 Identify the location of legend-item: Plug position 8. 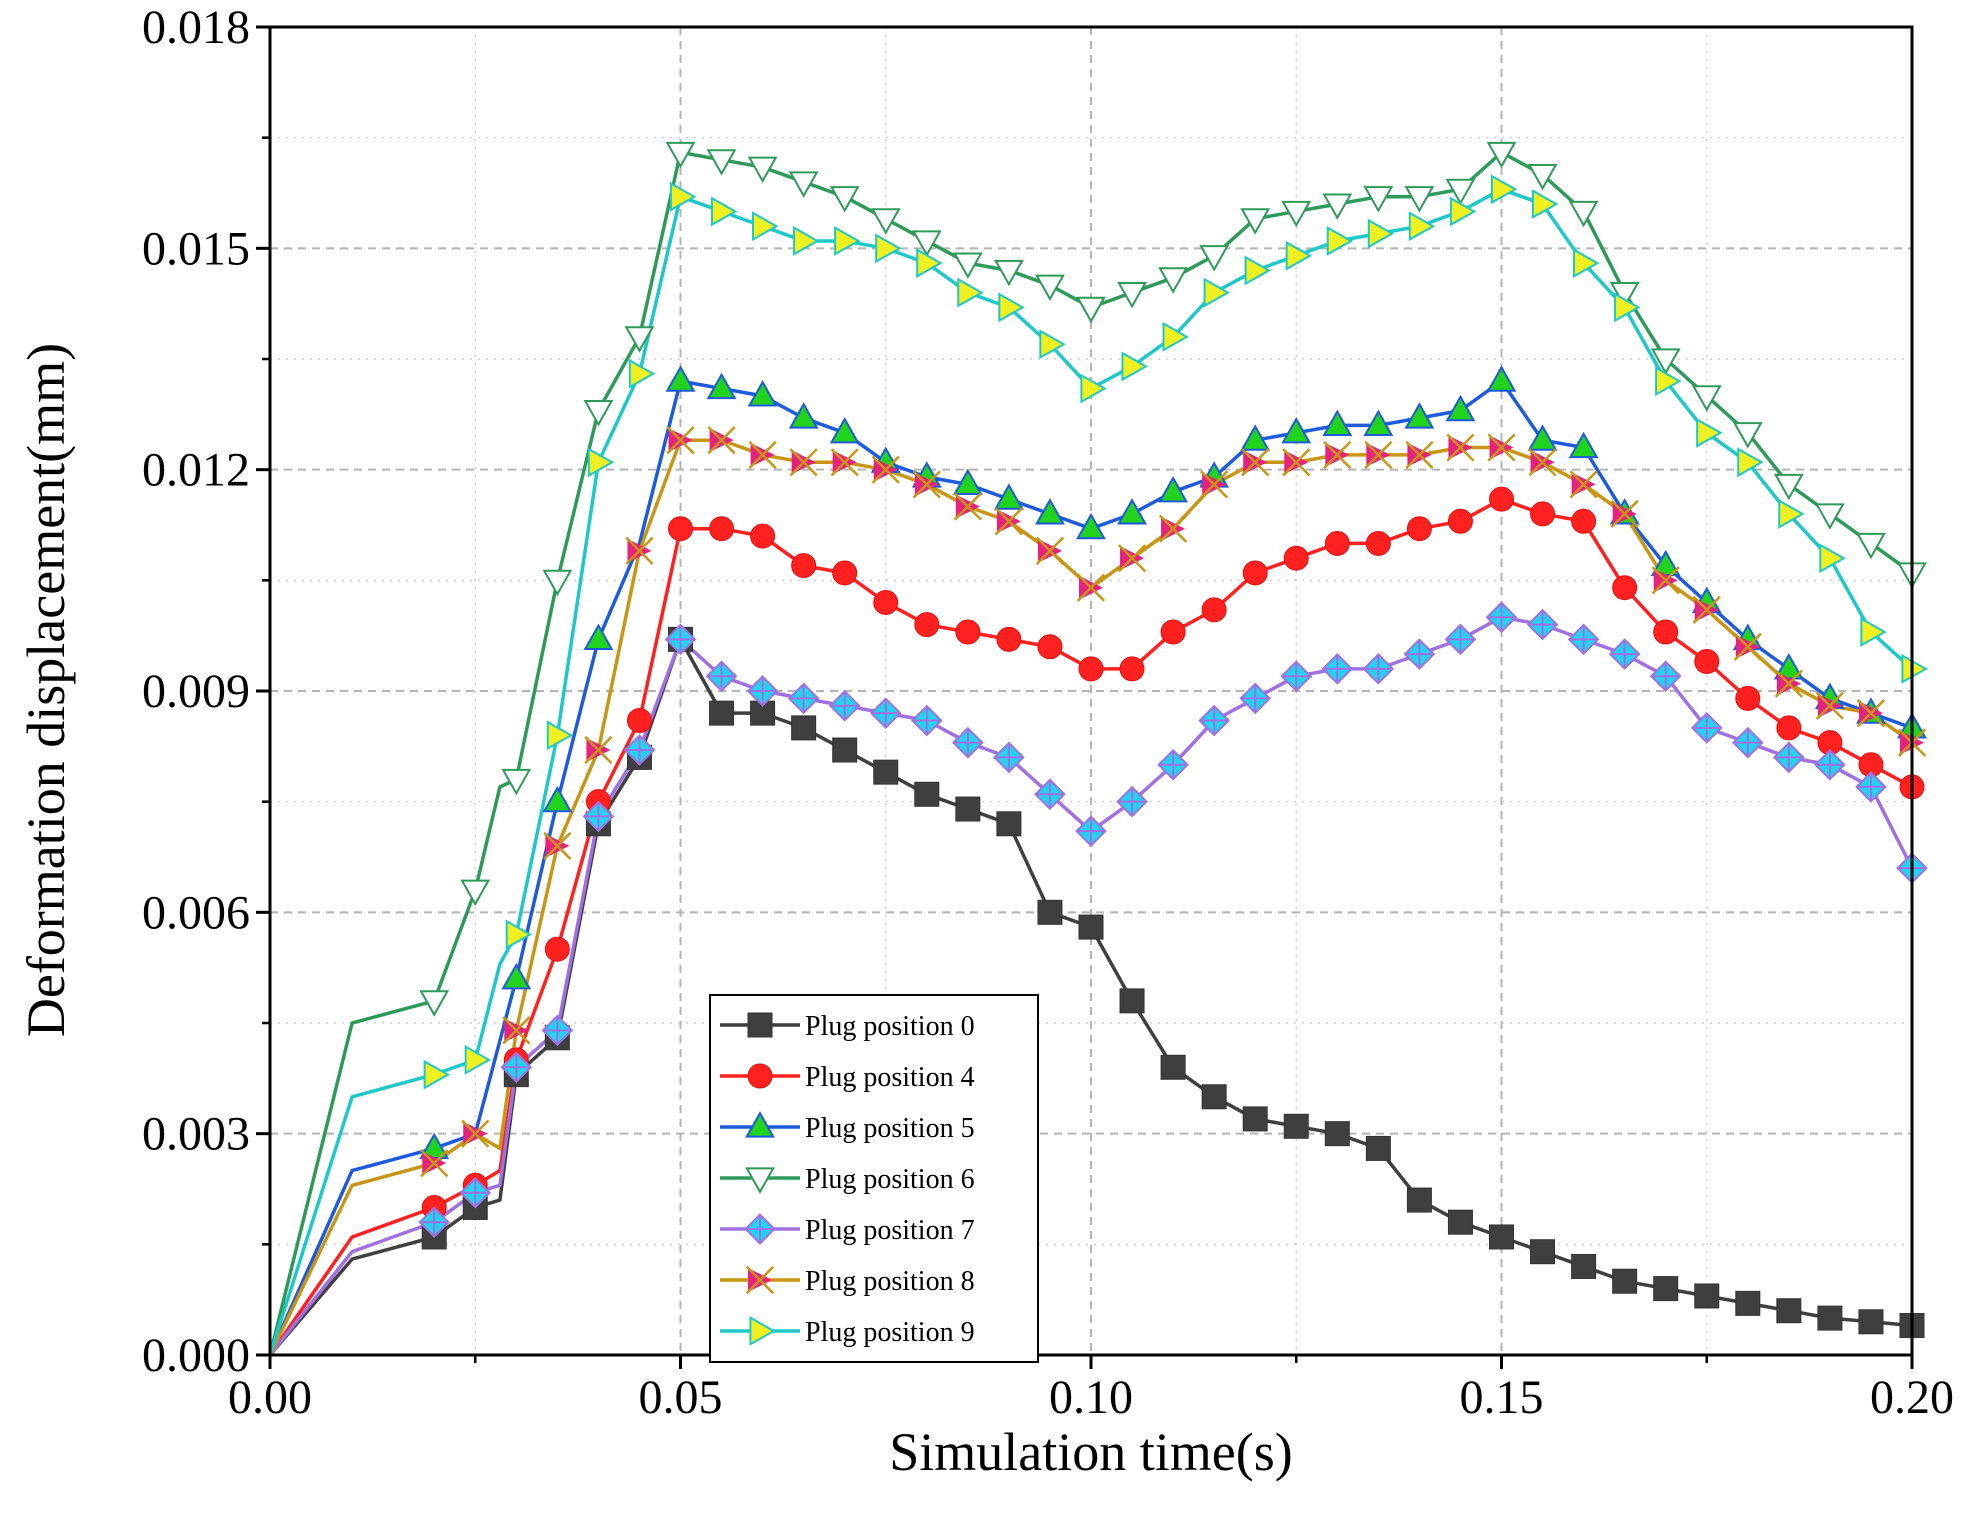
(847, 1281).